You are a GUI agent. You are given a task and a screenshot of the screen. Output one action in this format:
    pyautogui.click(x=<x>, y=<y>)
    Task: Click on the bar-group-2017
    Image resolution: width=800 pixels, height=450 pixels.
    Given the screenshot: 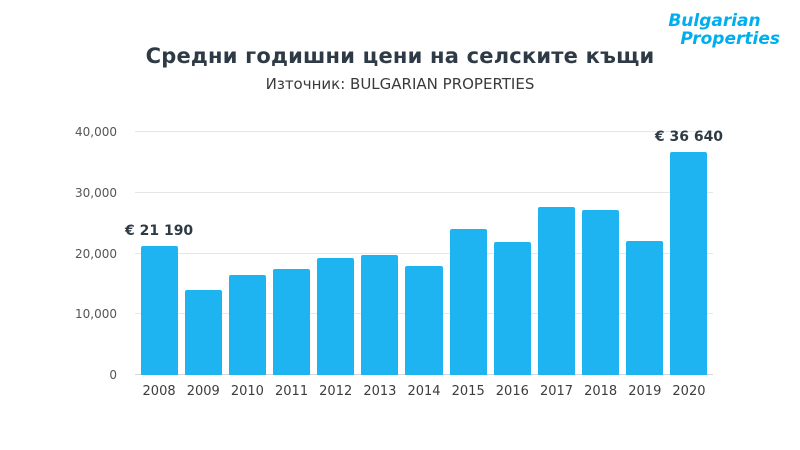 What is the action you would take?
    pyautogui.click(x=556, y=253)
    